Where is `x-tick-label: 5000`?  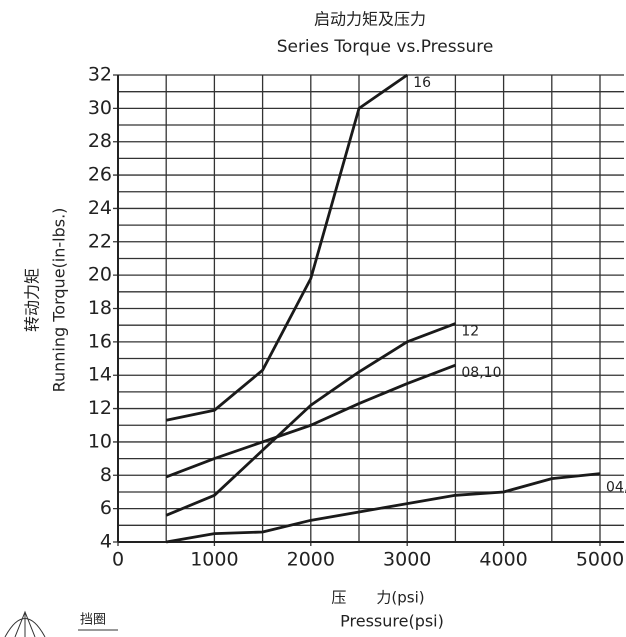 x-tick-label: 5000 is located at coordinates (600, 560).